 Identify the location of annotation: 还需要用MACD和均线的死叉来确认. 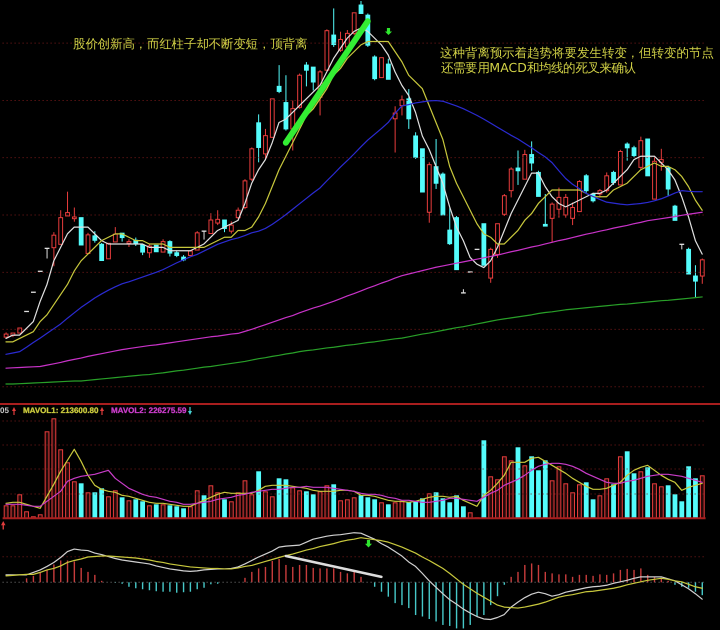
(538, 67).